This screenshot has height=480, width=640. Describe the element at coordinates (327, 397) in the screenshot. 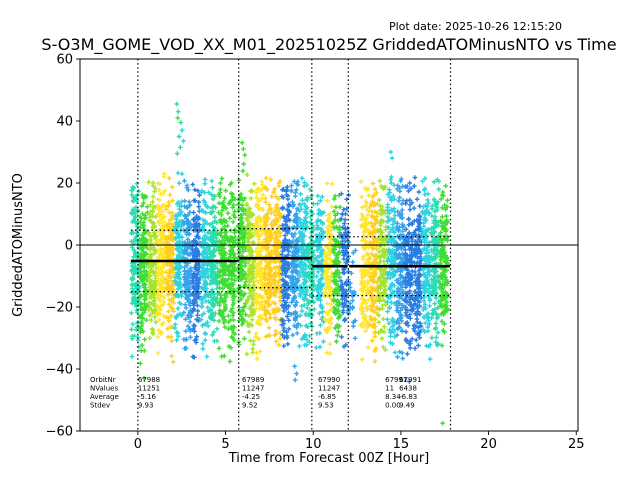

I see `stats-value: -6.85` at that location.